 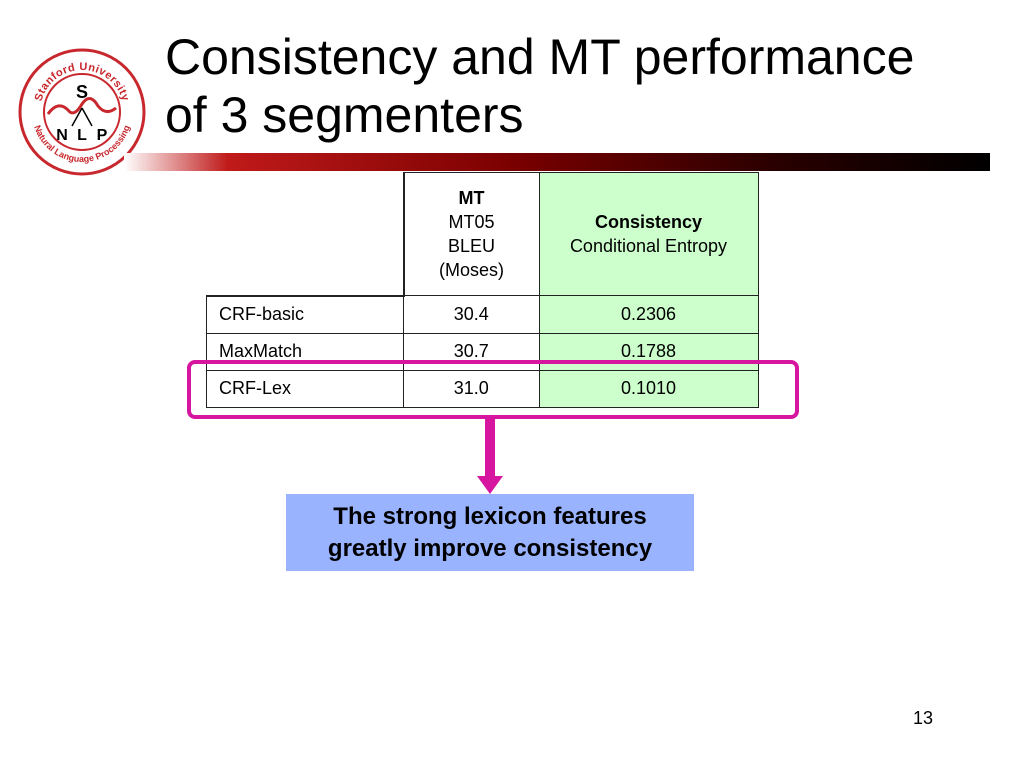 What do you see at coordinates (305, 314) in the screenshot?
I see `row-label: CRF-basic` at bounding box center [305, 314].